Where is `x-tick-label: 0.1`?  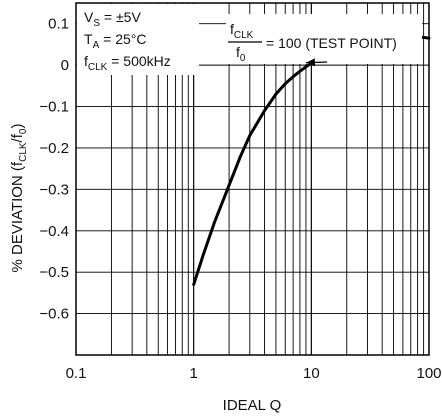
x-tick-label: 0.1 is located at coordinates (76, 373).